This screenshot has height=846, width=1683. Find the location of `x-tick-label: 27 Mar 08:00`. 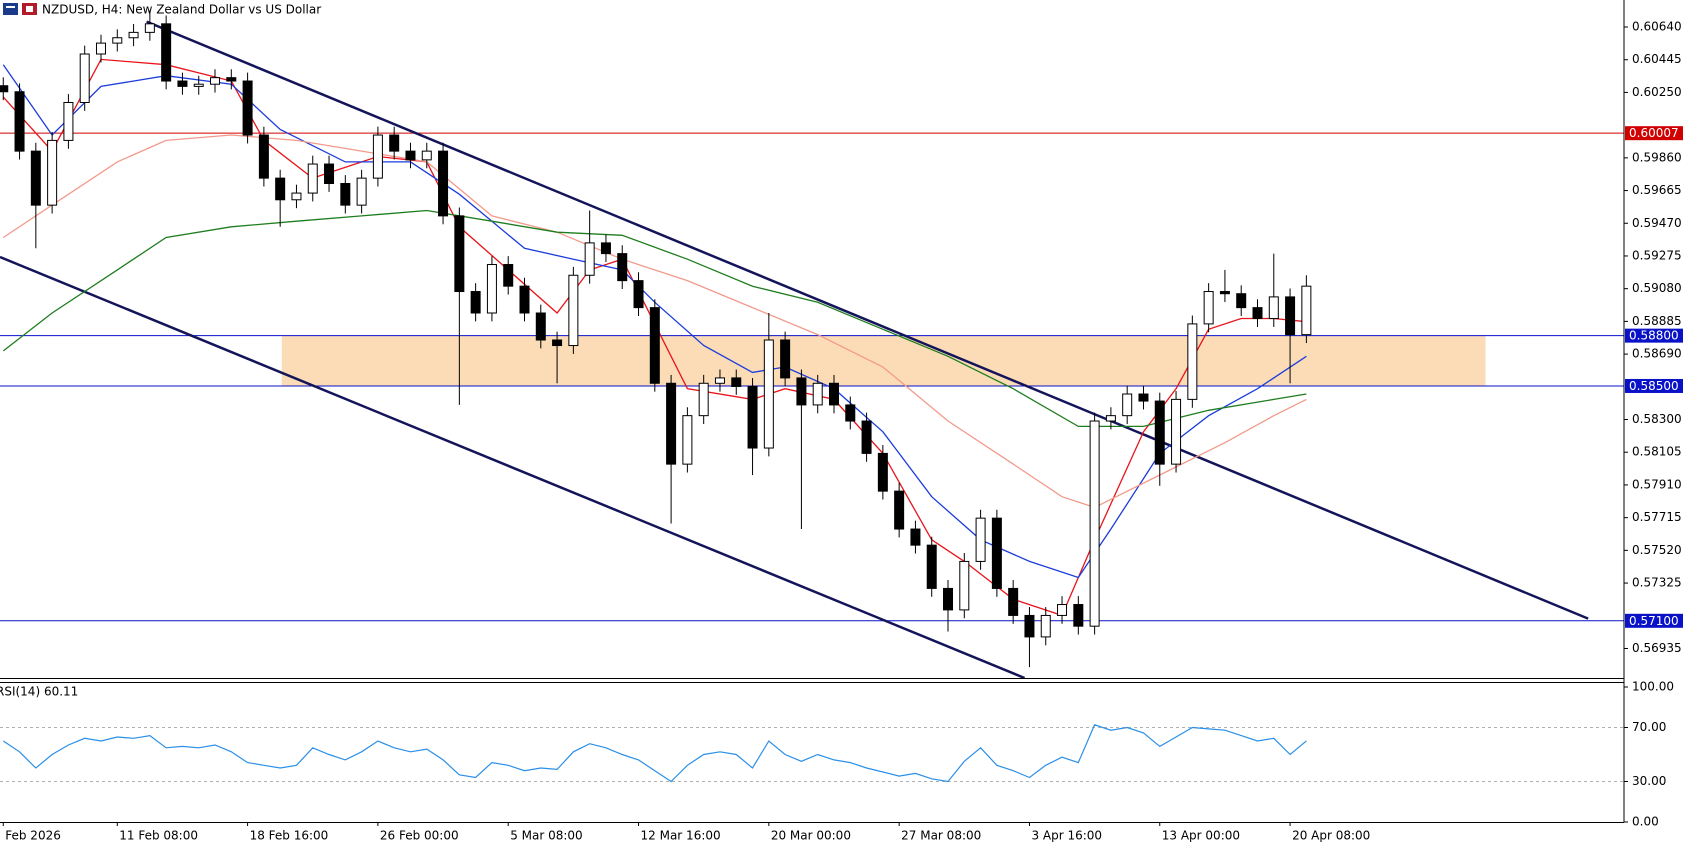

x-tick-label: 27 Mar 08:00 is located at coordinates (941, 836).